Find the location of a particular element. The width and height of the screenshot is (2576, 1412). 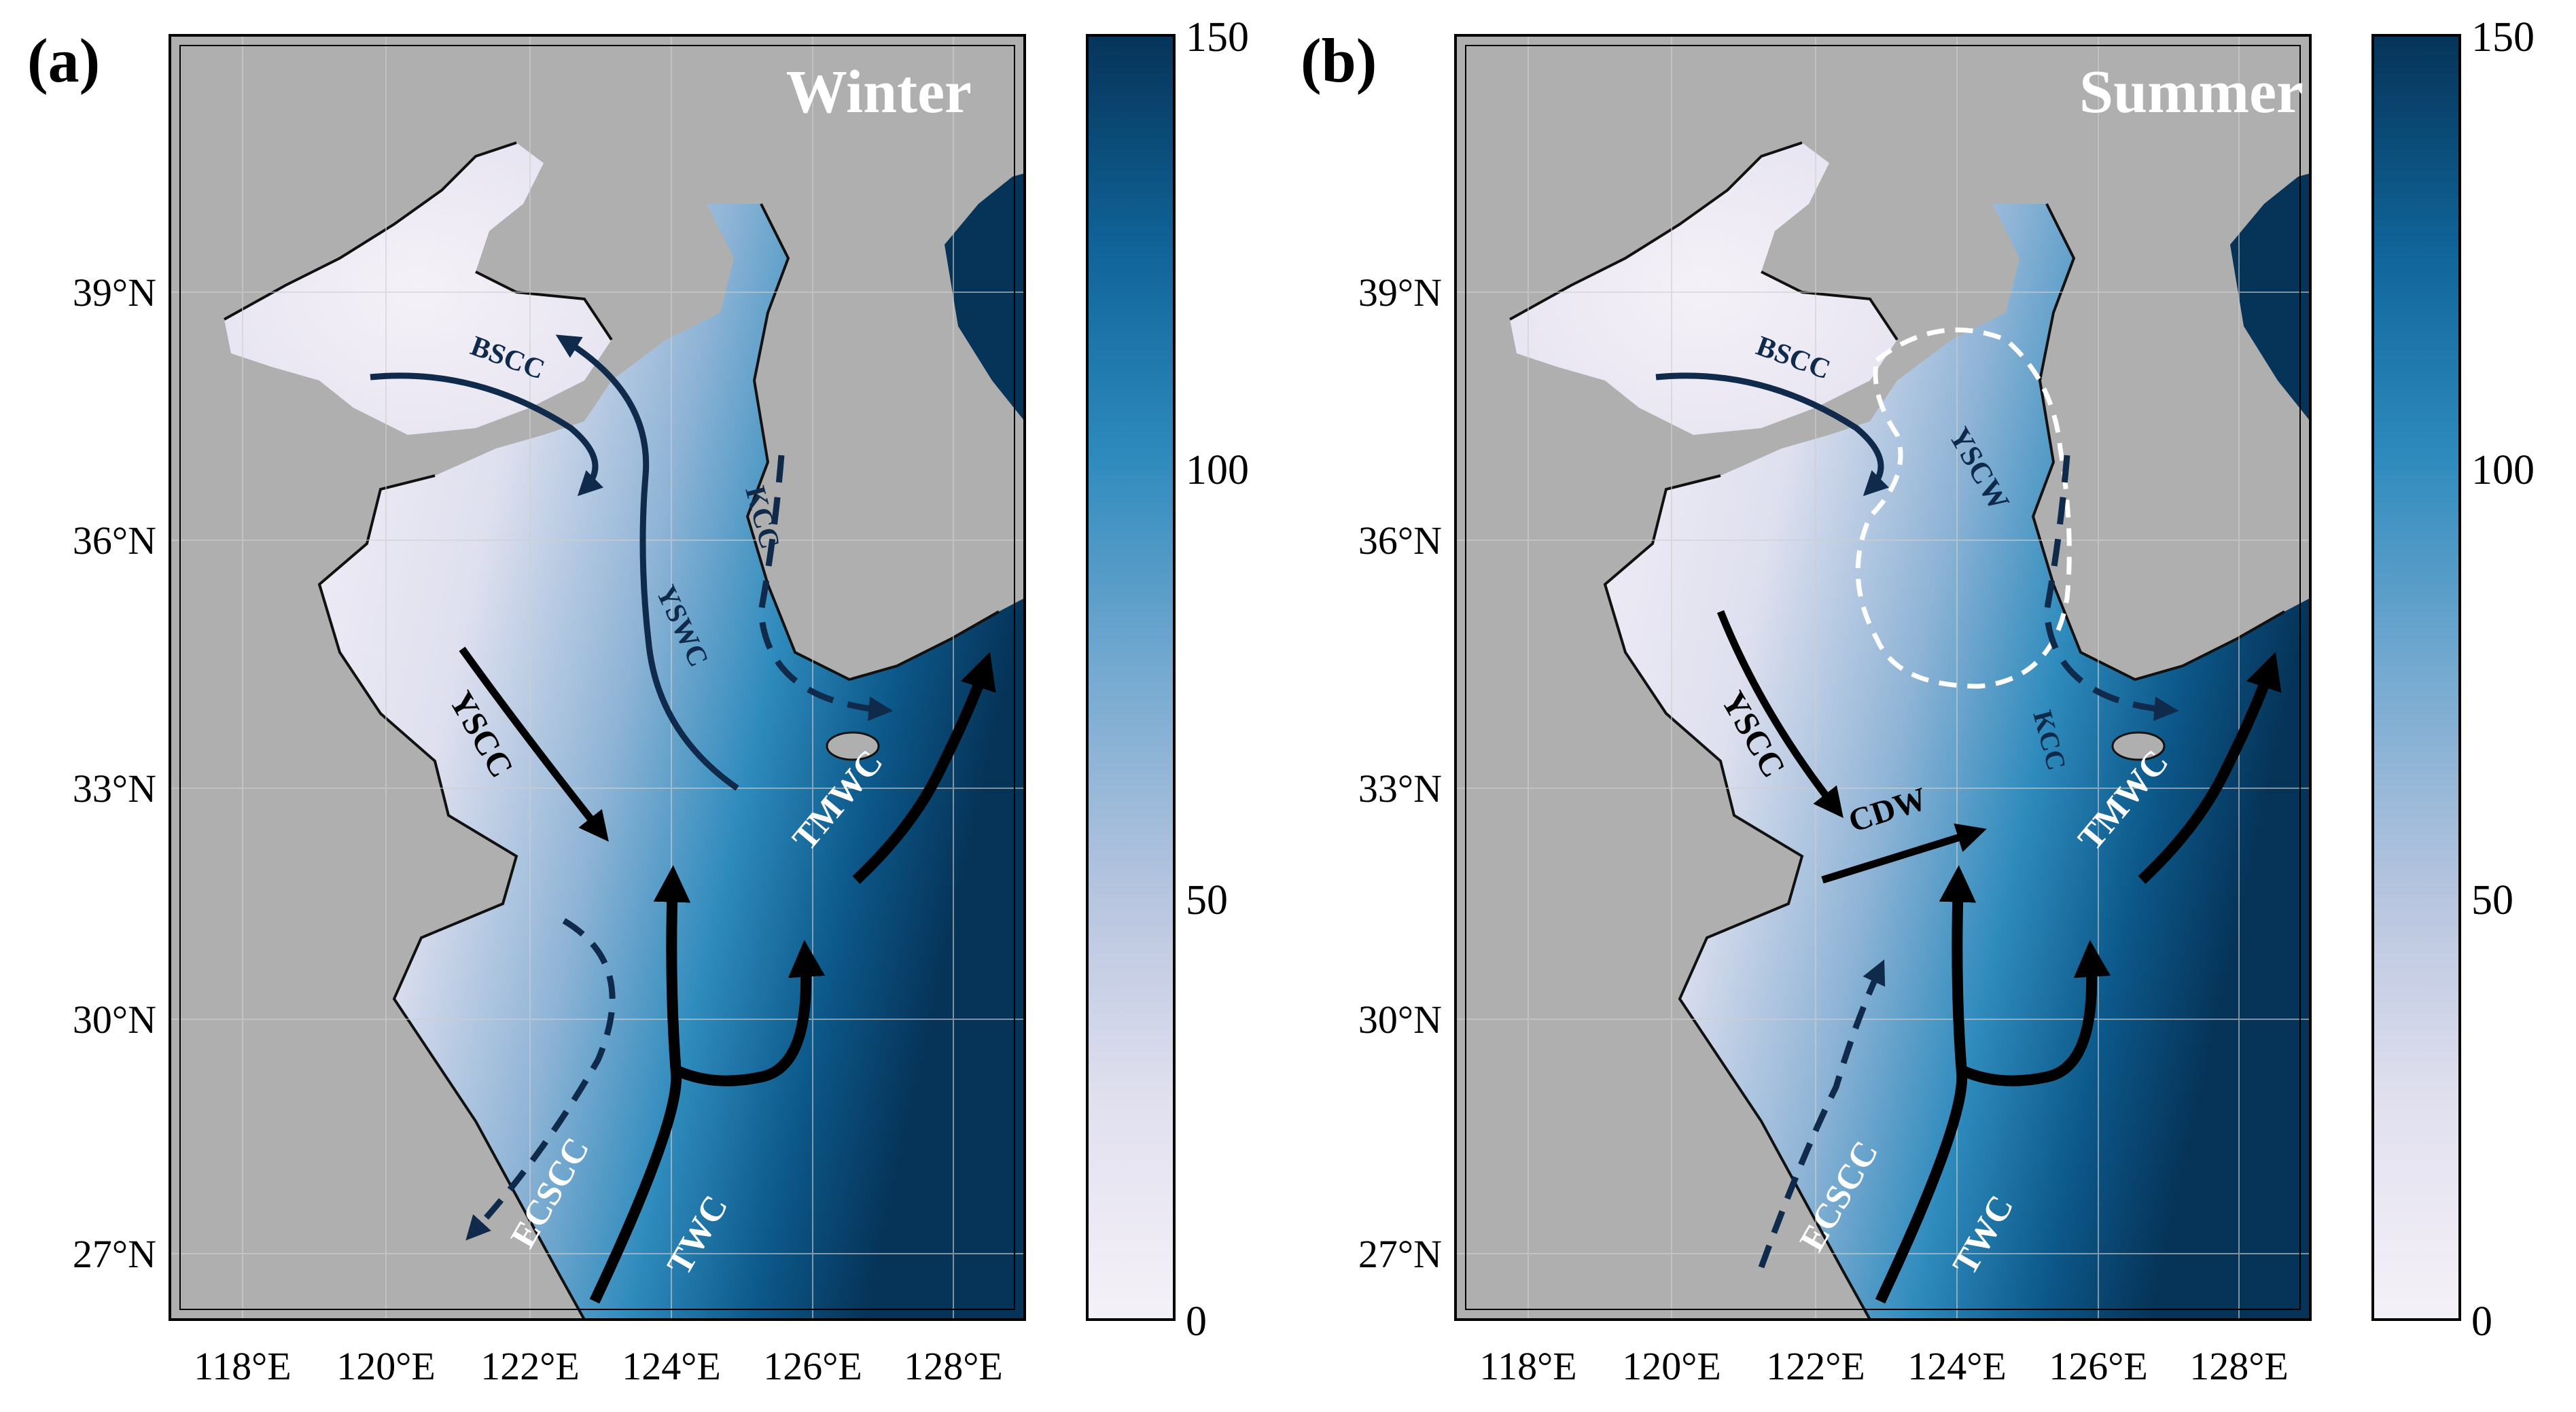

panel-label: (b) is located at coordinates (1339, 60).